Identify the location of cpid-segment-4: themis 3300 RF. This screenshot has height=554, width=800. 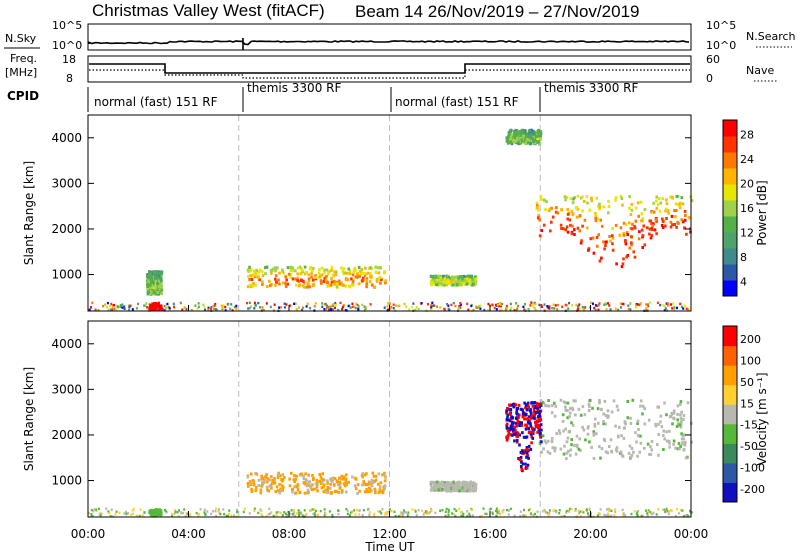
(591, 88).